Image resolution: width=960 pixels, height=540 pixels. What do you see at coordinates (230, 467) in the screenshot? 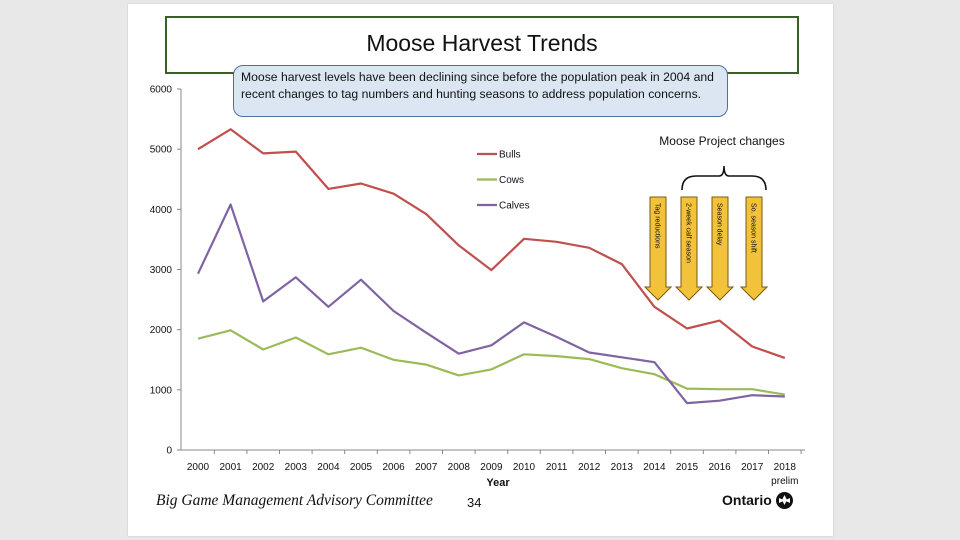
I see `x-tick-label: 2001` at bounding box center [230, 467].